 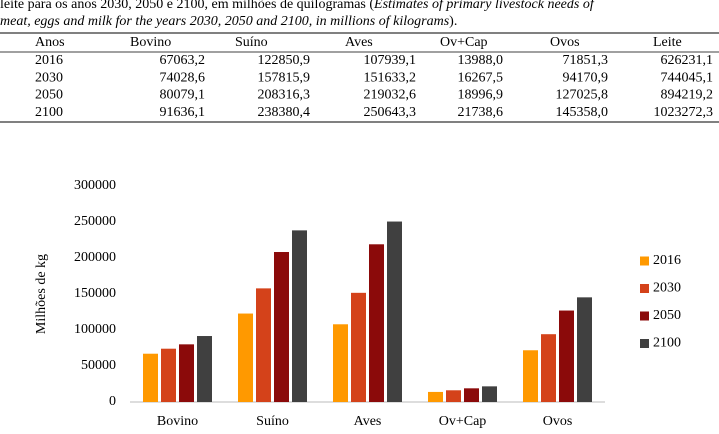 What do you see at coordinates (49, 60) in the screenshot?
I see `table-cell: 2016` at bounding box center [49, 60].